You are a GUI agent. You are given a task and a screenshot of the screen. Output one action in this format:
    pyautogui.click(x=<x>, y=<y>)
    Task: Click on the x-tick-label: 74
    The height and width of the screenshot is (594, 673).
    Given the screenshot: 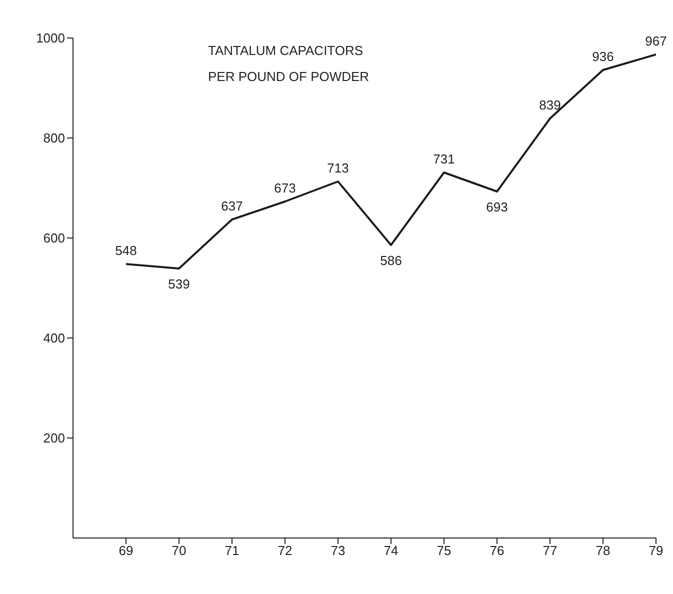 What is the action you would take?
    pyautogui.click(x=391, y=550)
    